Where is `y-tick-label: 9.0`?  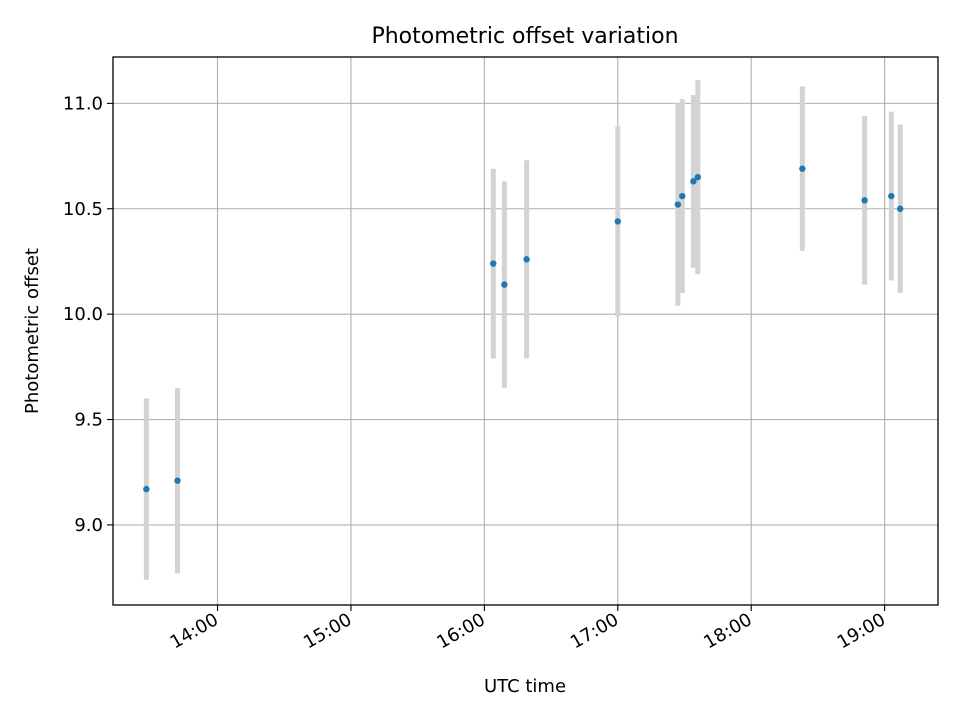
y-tick-label: 9.0 is located at coordinates (88, 525).